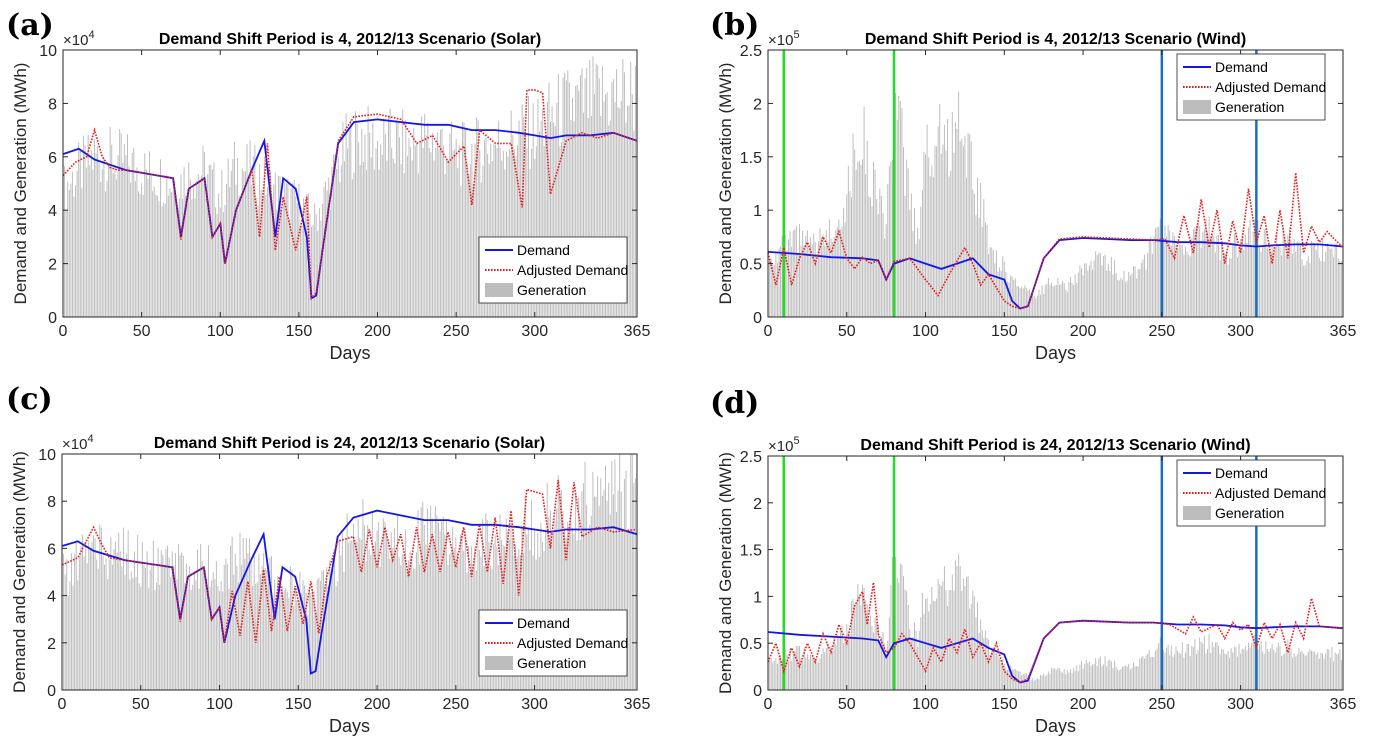 This screenshot has height=740, width=1373. I want to click on legend-label: Adjusted Demand, so click(1270, 493).